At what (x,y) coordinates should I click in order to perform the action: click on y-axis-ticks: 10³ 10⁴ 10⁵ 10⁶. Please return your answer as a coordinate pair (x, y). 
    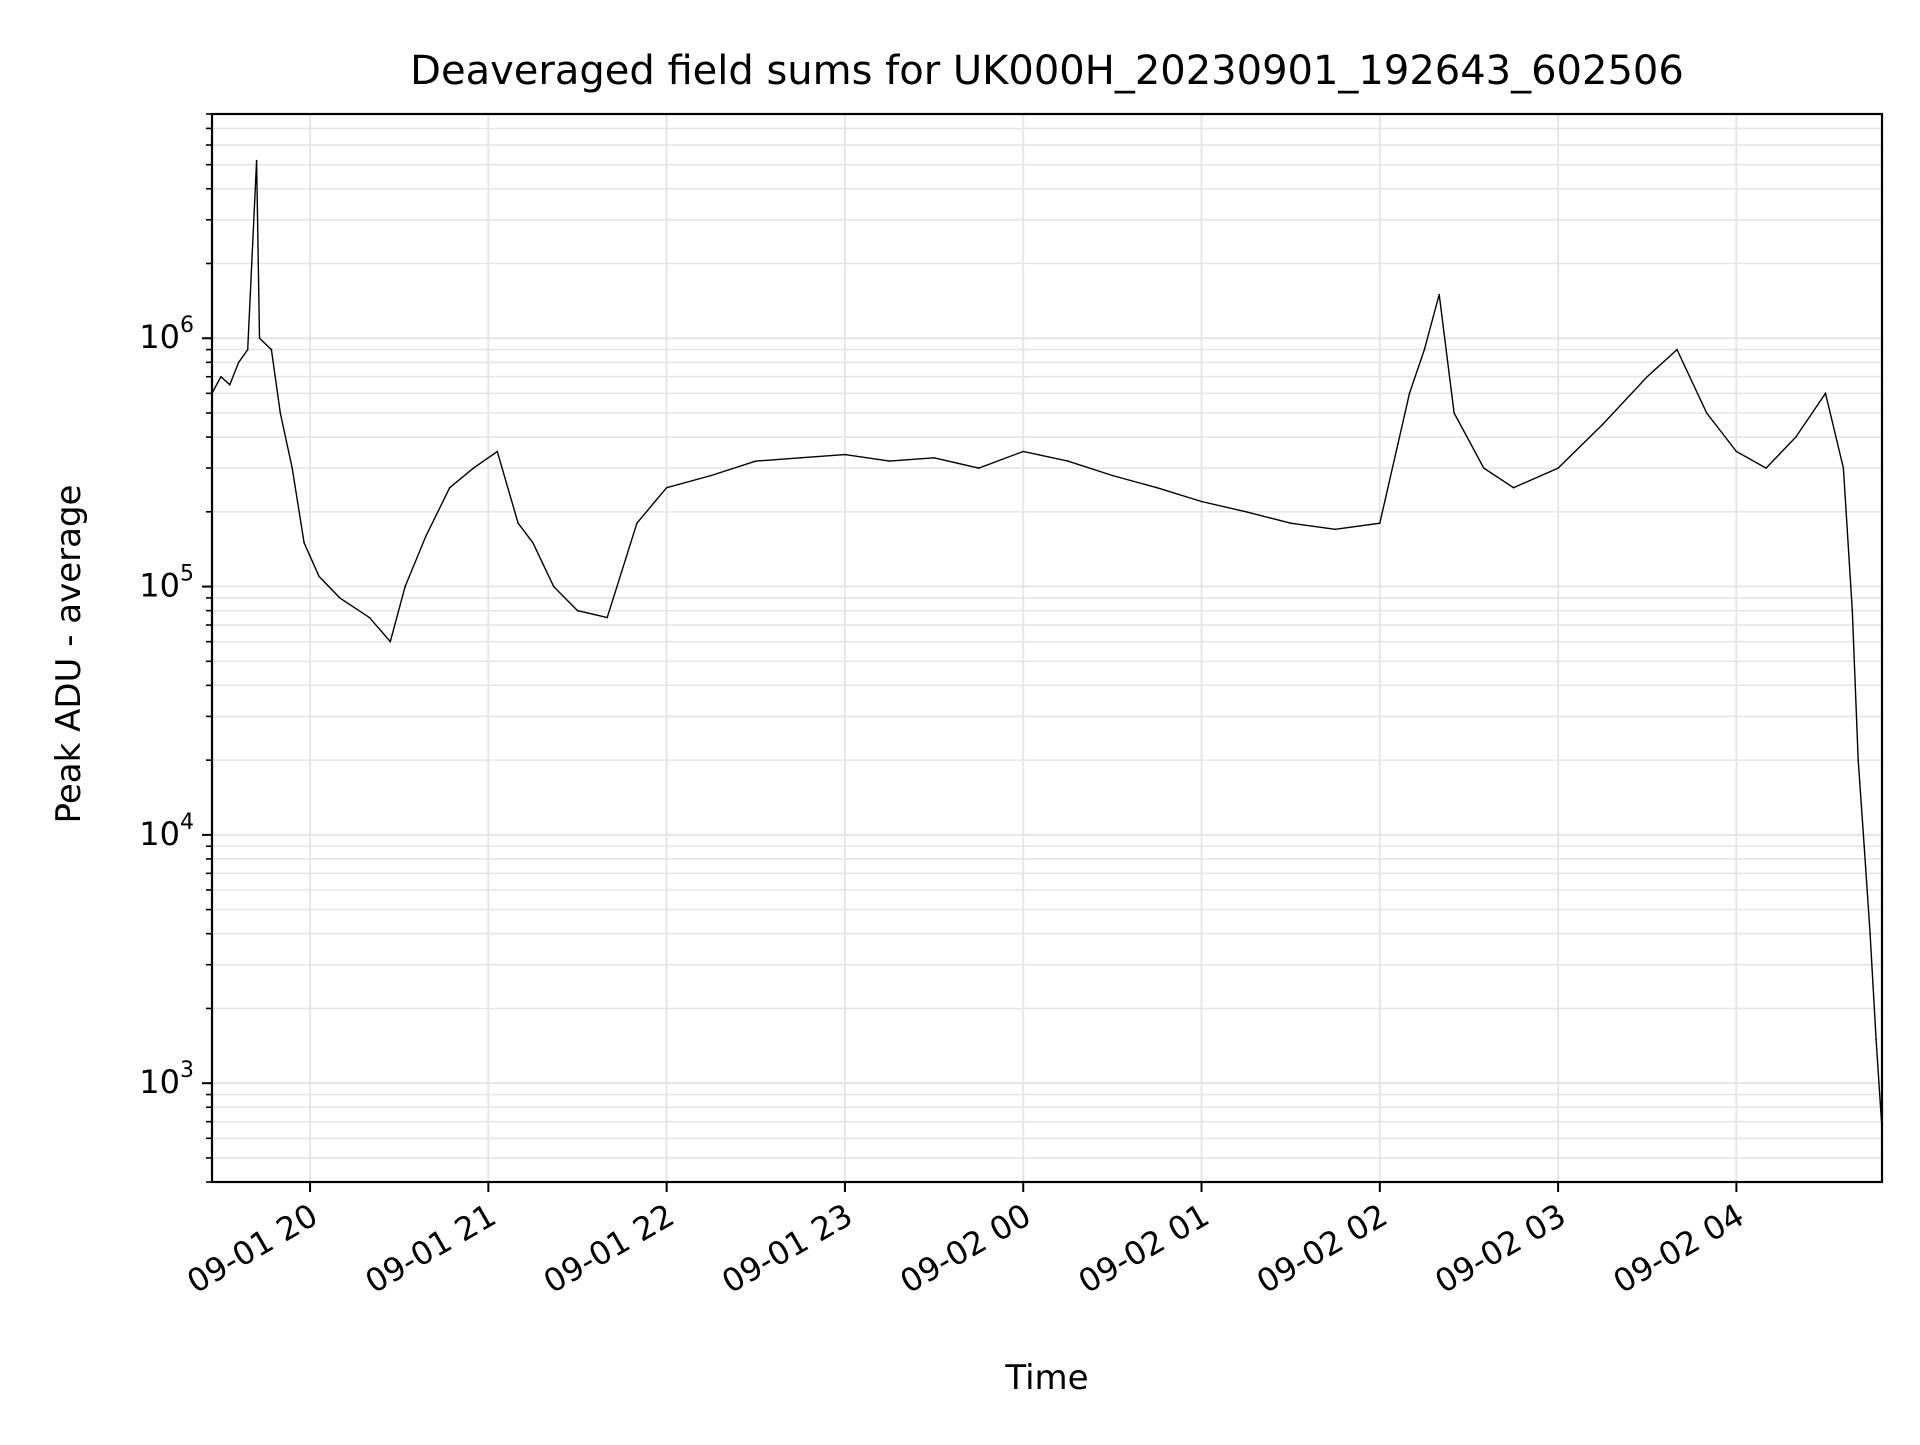
    Looking at the image, I should click on (175, 648).